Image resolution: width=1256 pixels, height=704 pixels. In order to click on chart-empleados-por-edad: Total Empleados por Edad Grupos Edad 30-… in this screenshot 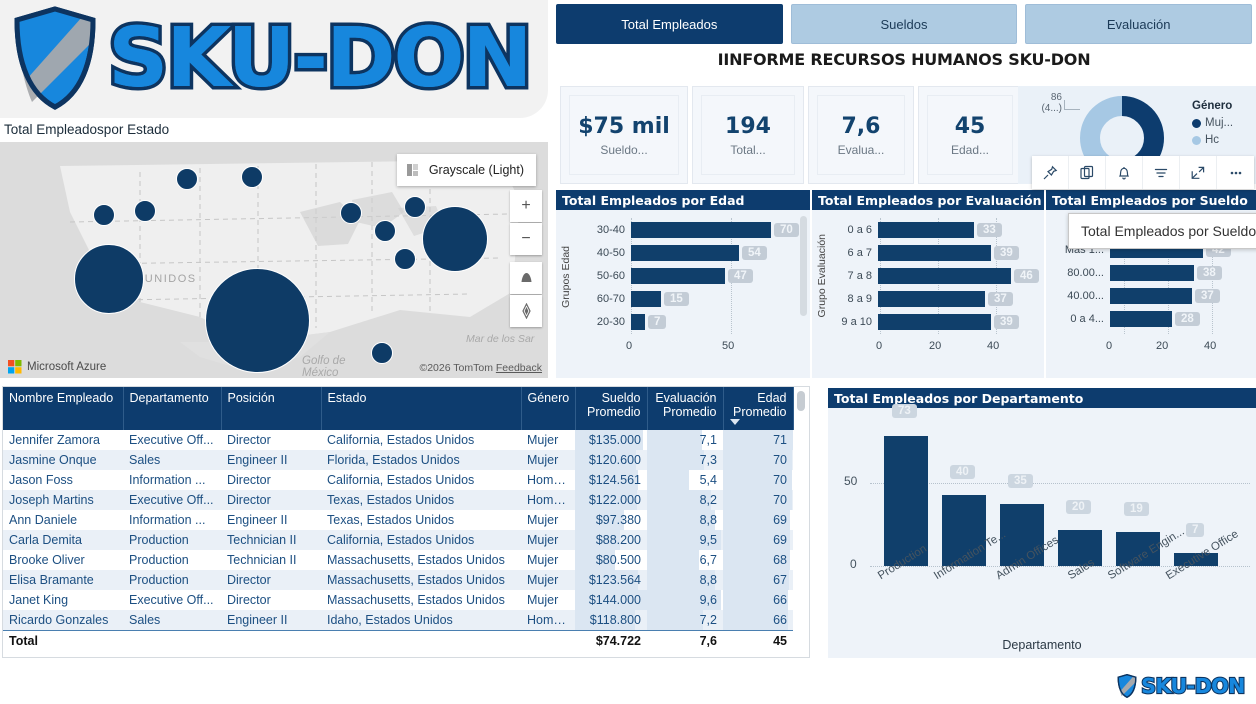, I will do `click(683, 284)`.